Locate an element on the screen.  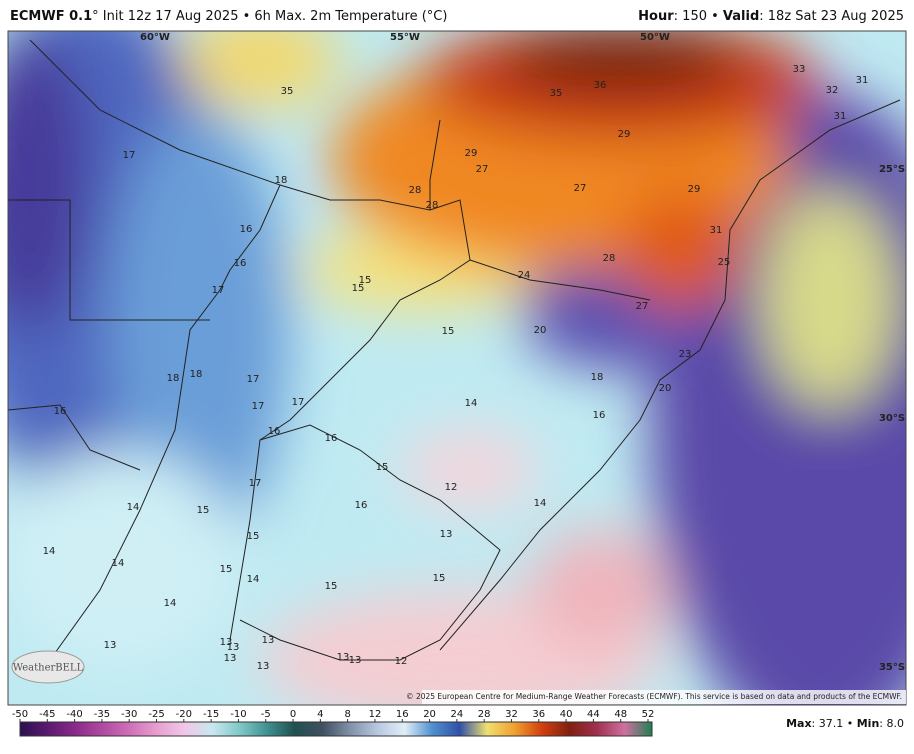
colorbar-tick-label: 28 is located at coordinates (484, 714).